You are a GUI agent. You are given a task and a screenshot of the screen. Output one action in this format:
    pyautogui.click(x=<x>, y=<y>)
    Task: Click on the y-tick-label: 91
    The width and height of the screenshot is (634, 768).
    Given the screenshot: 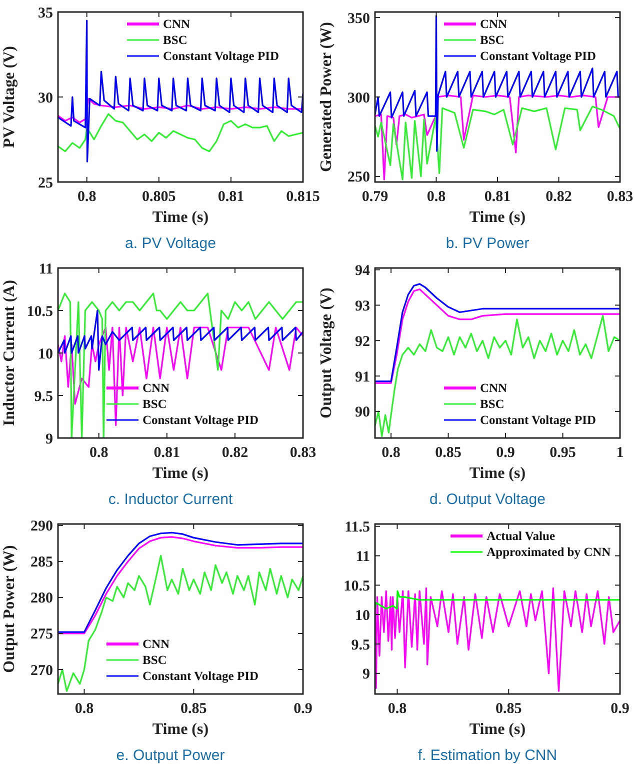 What is the action you would take?
    pyautogui.click(x=362, y=377)
    